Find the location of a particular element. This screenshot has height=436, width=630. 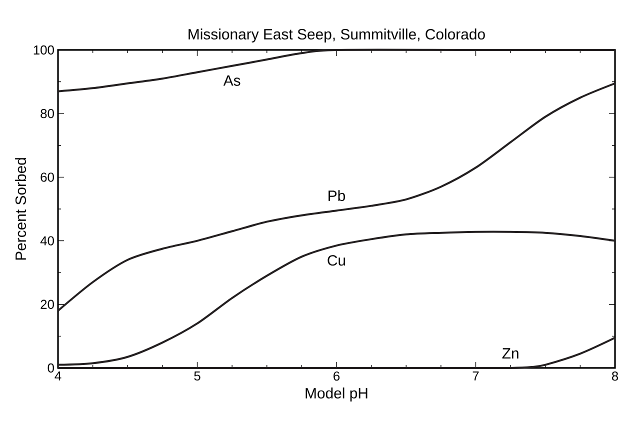

line-series is located at coordinates (336, 70).